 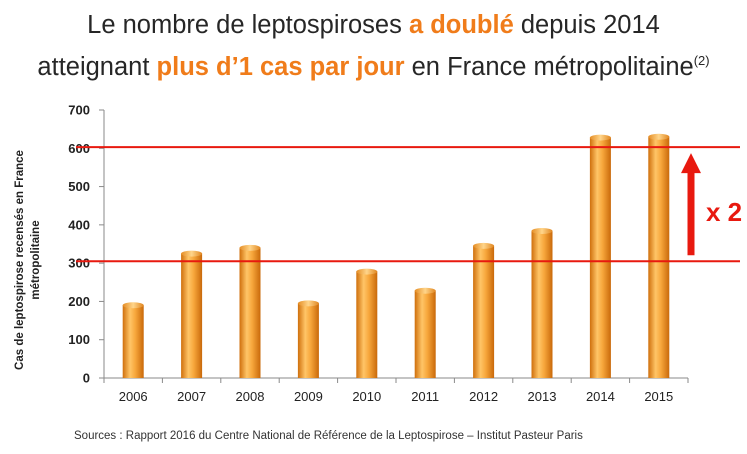 I want to click on y-tick-label: 400, so click(x=79, y=224).